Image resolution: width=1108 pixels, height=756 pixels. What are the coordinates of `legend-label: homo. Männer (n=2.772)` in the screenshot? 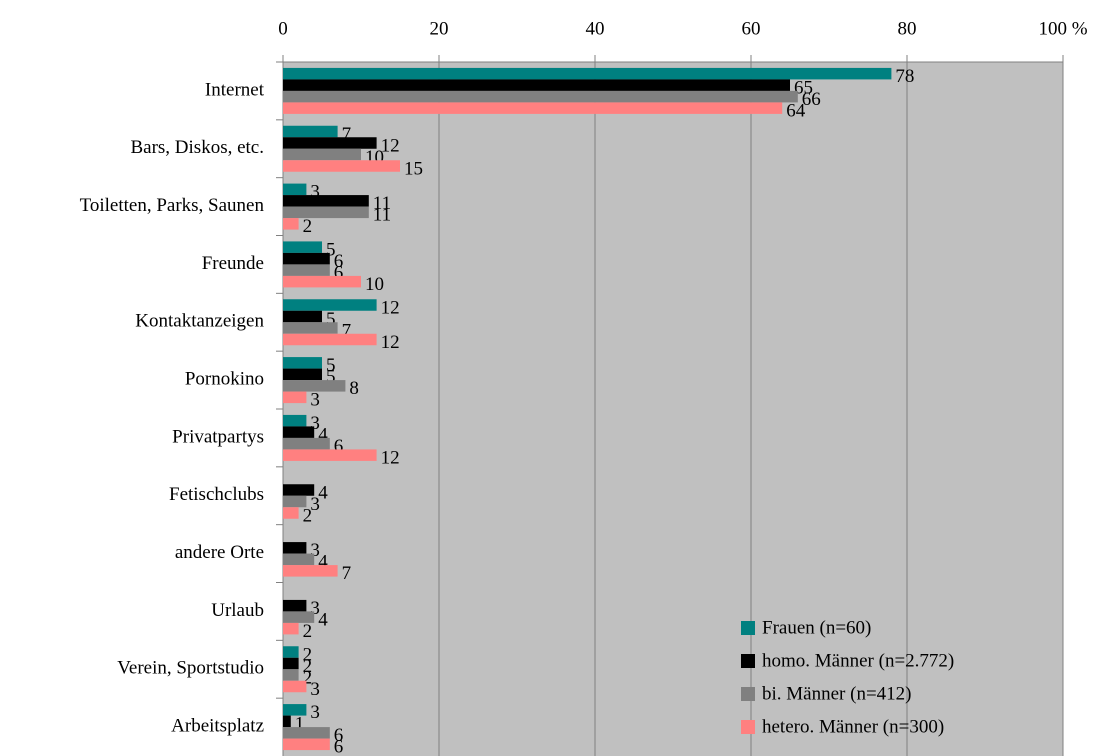 It's located at (858, 660).